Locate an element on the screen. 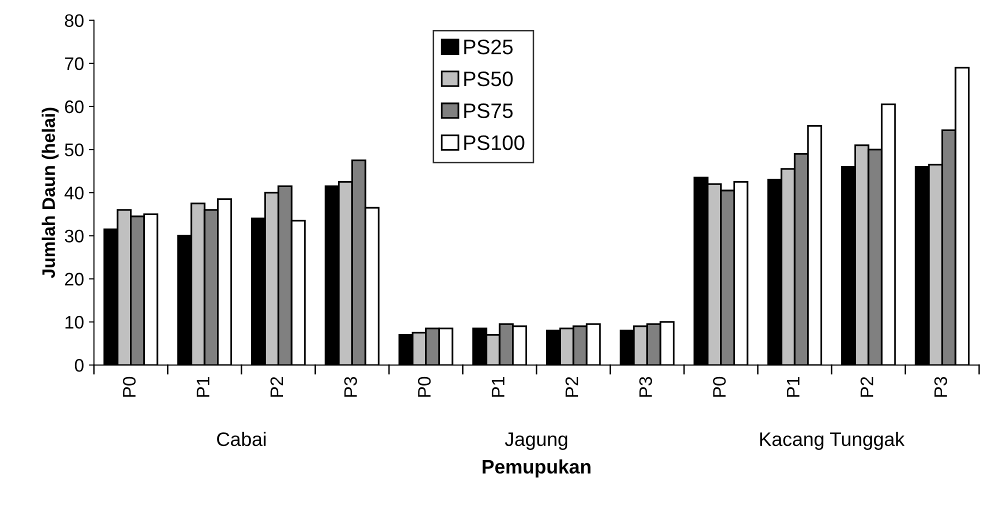  legend-label: PS75 is located at coordinates (488, 110).